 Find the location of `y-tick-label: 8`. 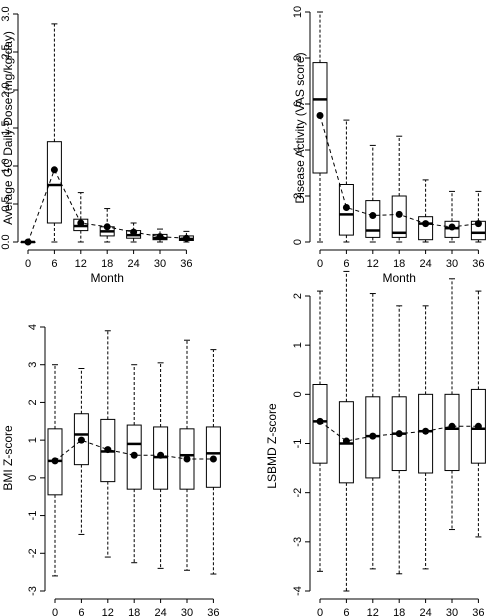

y-tick-label: 8 is located at coordinates (298, 58).